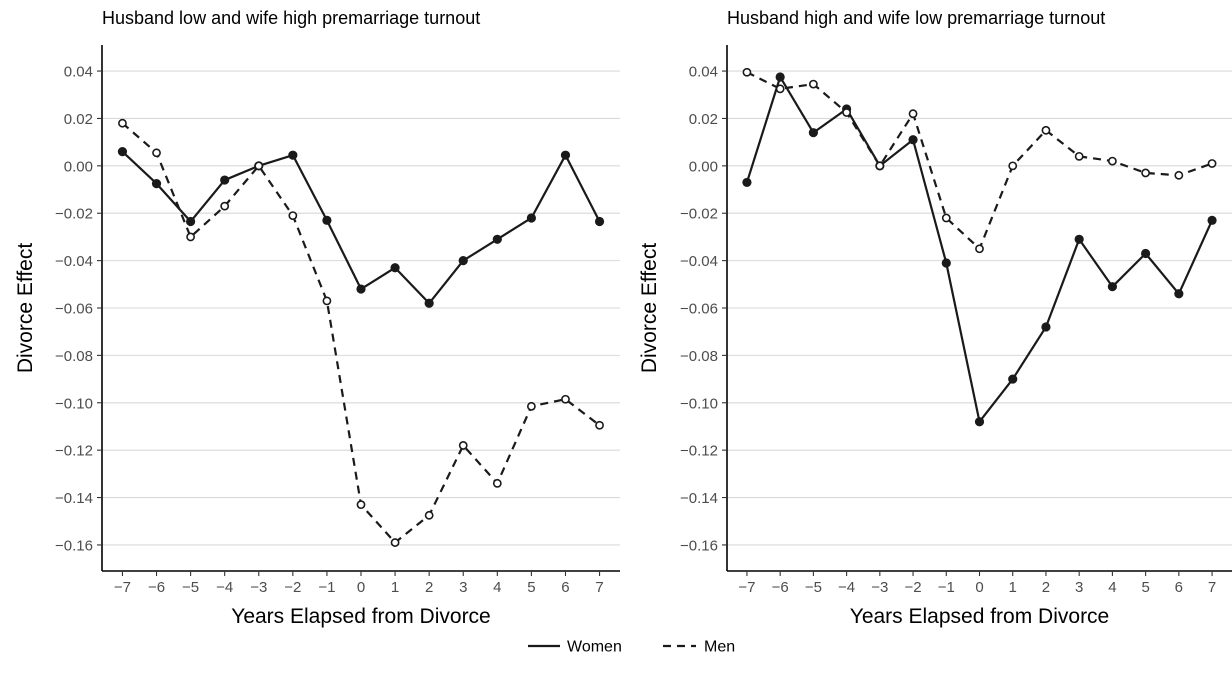 Image resolution: width=1232 pixels, height=683 pixels. Describe the element at coordinates (1112, 587) in the screenshot. I see `x-tick-label: 4` at that location.